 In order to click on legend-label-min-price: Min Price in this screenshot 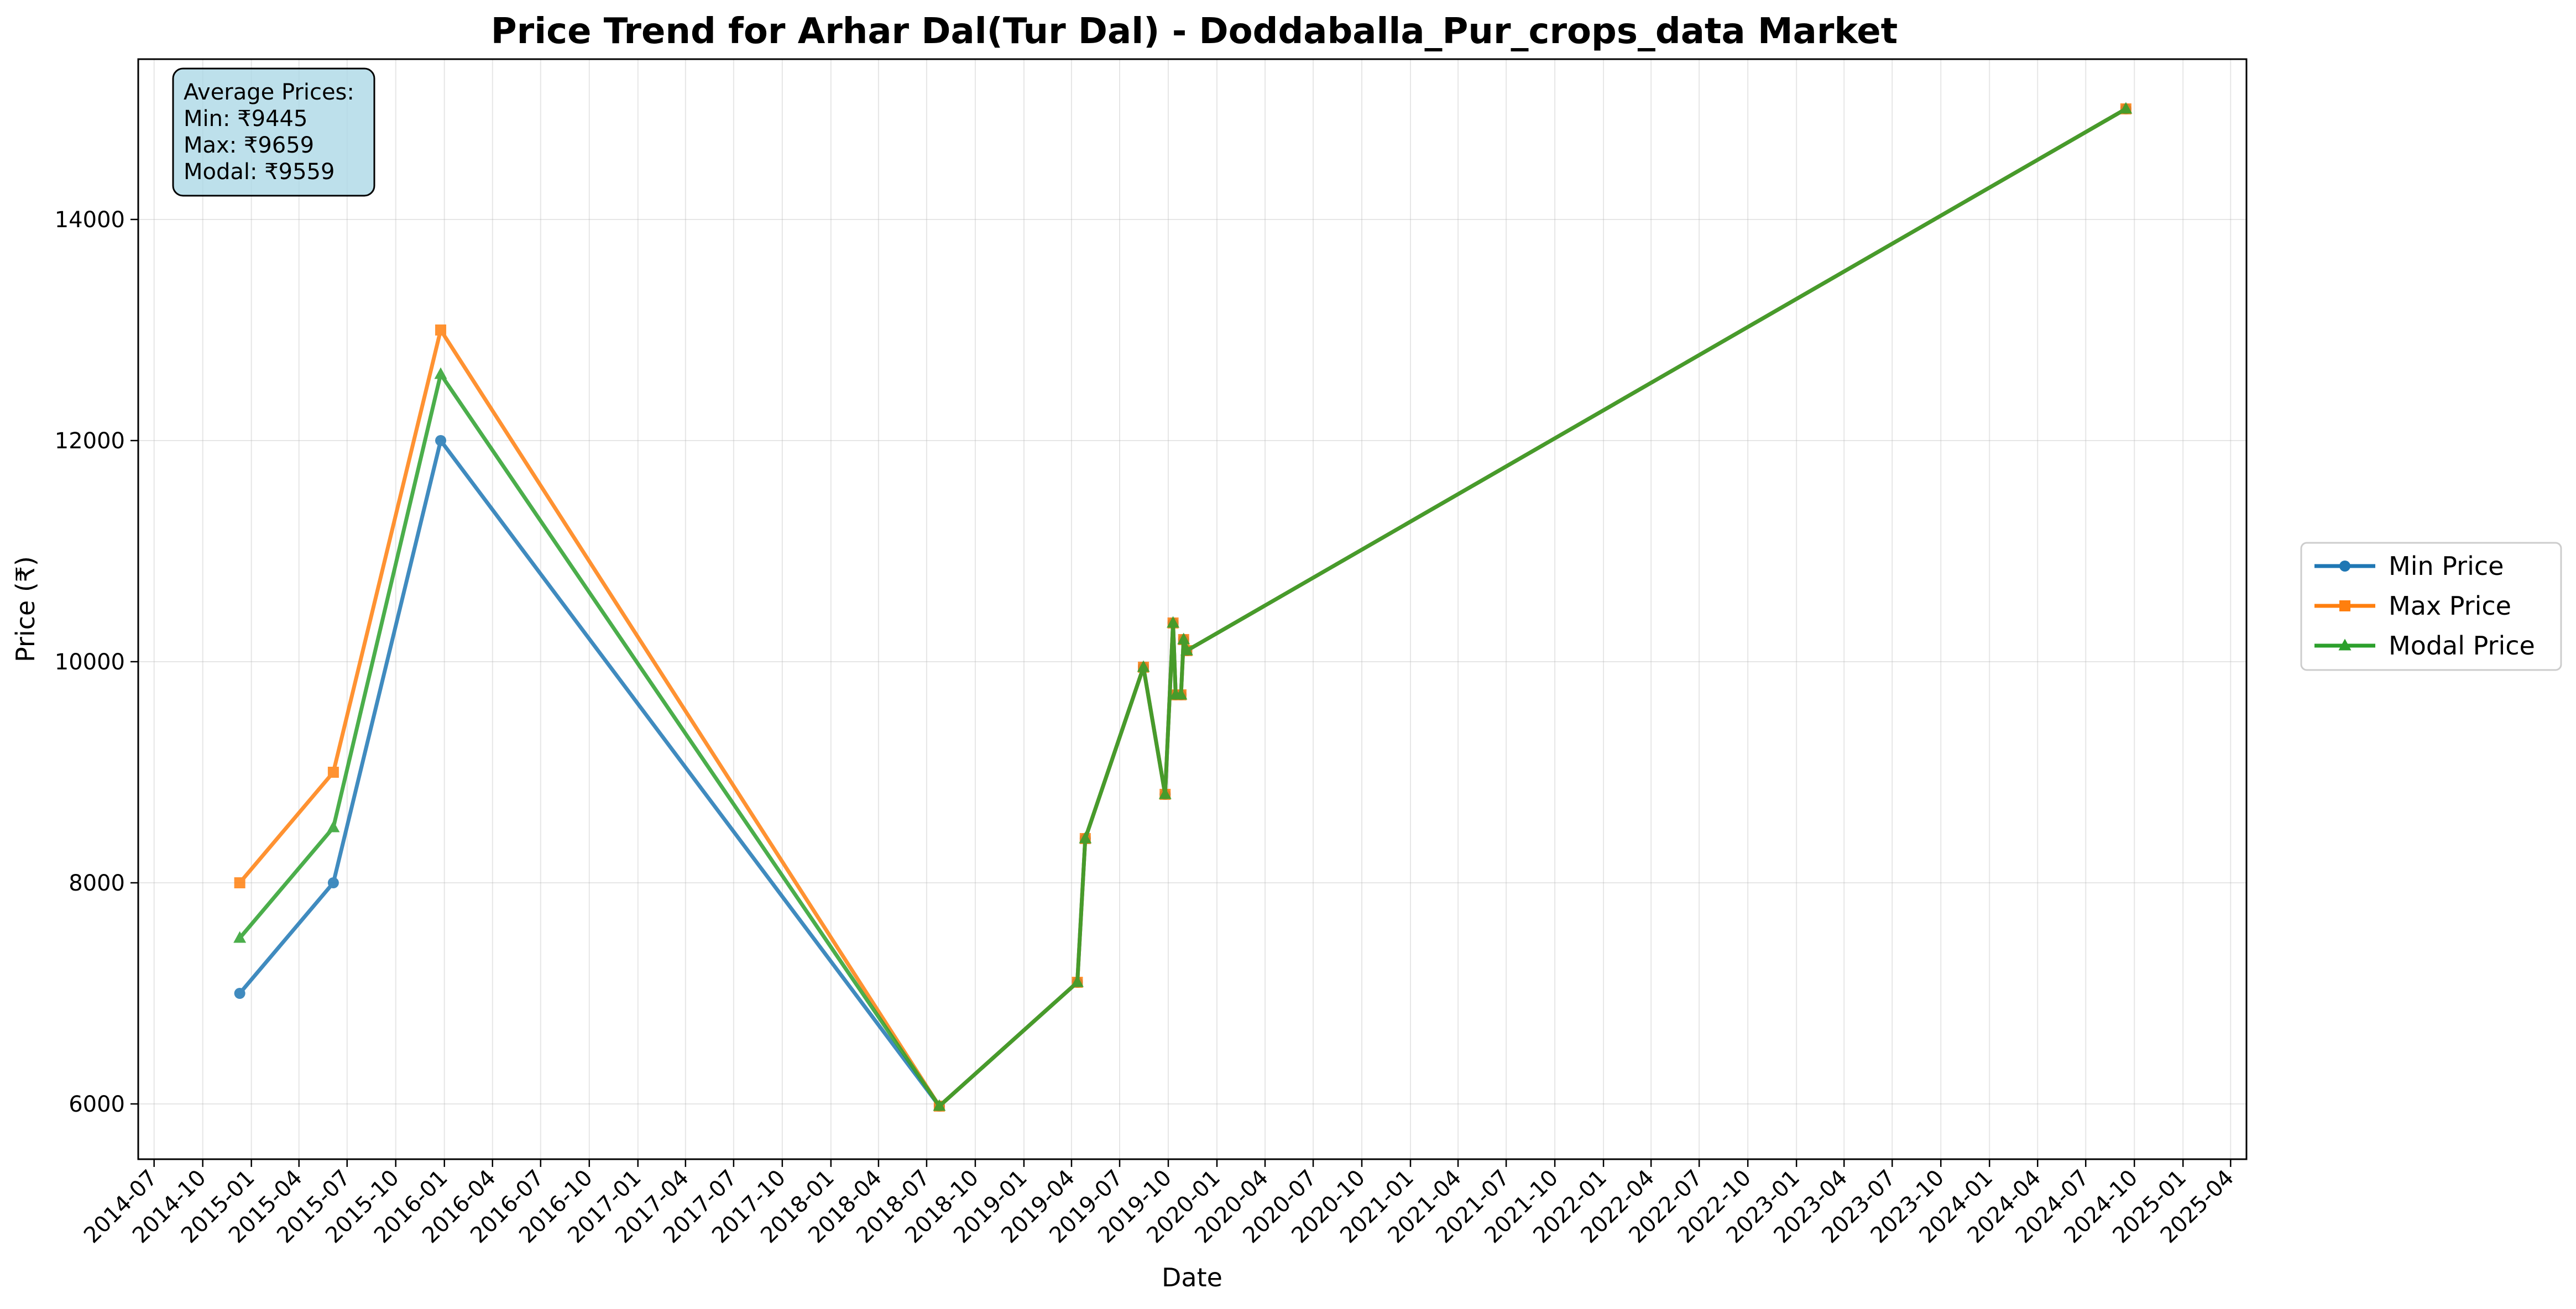, I will do `click(2446, 566)`.